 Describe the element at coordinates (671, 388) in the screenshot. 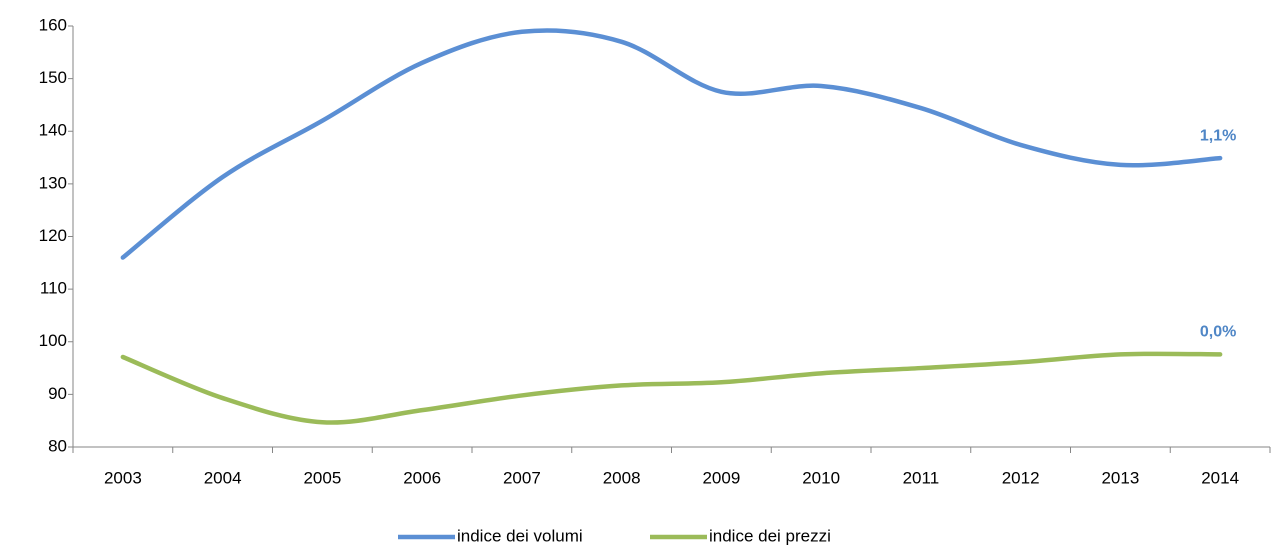

I see `line` at that location.